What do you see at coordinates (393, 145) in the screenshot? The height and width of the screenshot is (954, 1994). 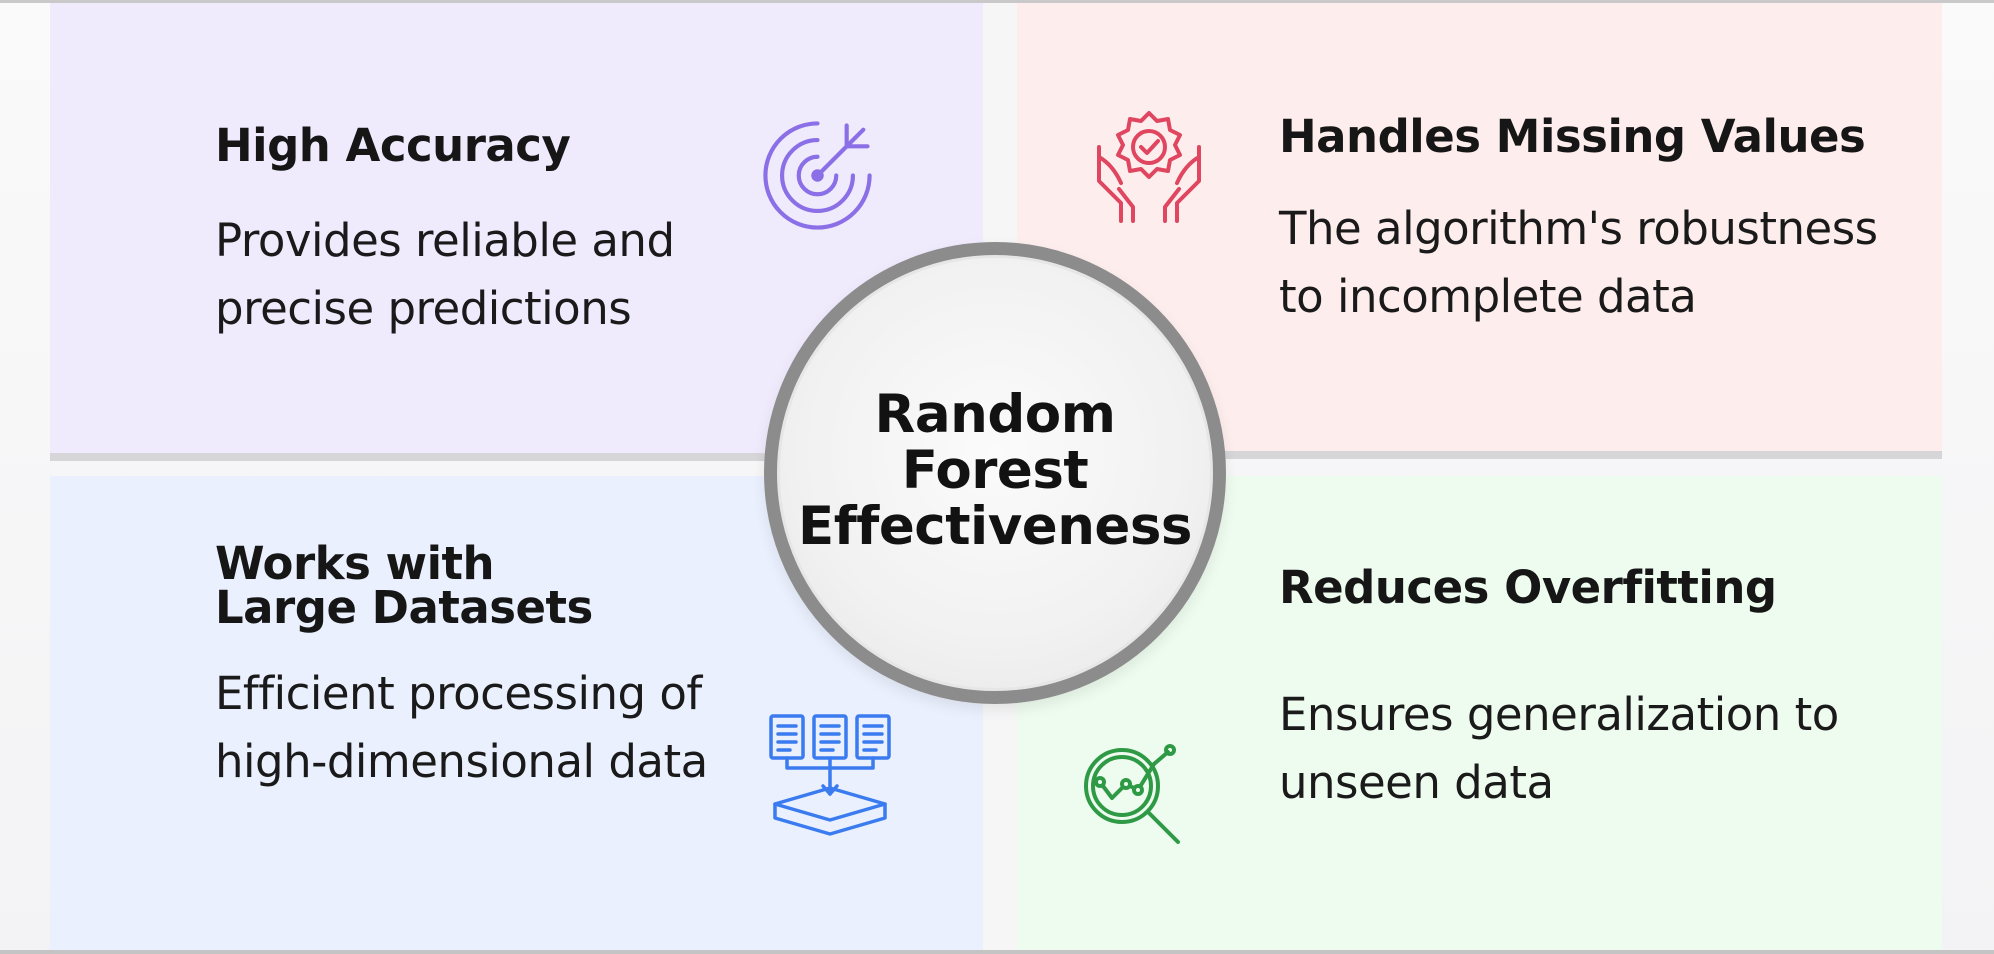 I see `card-title-high-accuracy: High Accuracy` at bounding box center [393, 145].